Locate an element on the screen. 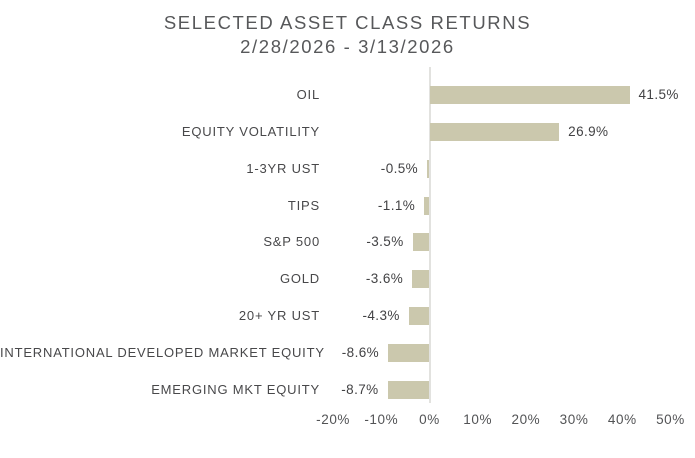 The height and width of the screenshot is (458, 695). category-label: GOLD is located at coordinates (299, 279).